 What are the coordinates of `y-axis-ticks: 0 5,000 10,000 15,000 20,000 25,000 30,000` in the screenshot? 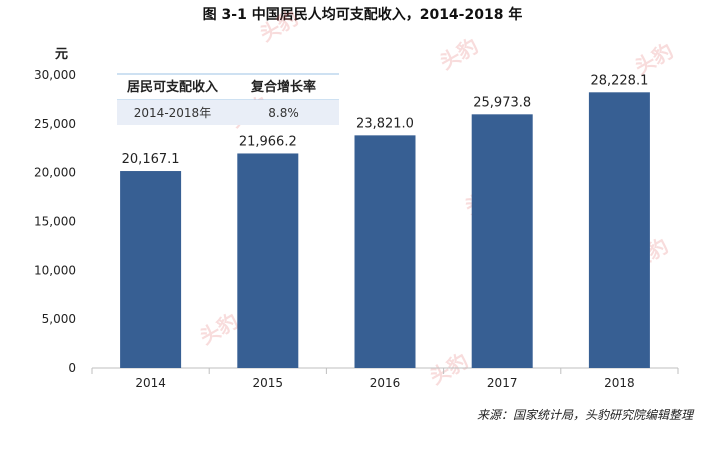 It's located at (55, 221).